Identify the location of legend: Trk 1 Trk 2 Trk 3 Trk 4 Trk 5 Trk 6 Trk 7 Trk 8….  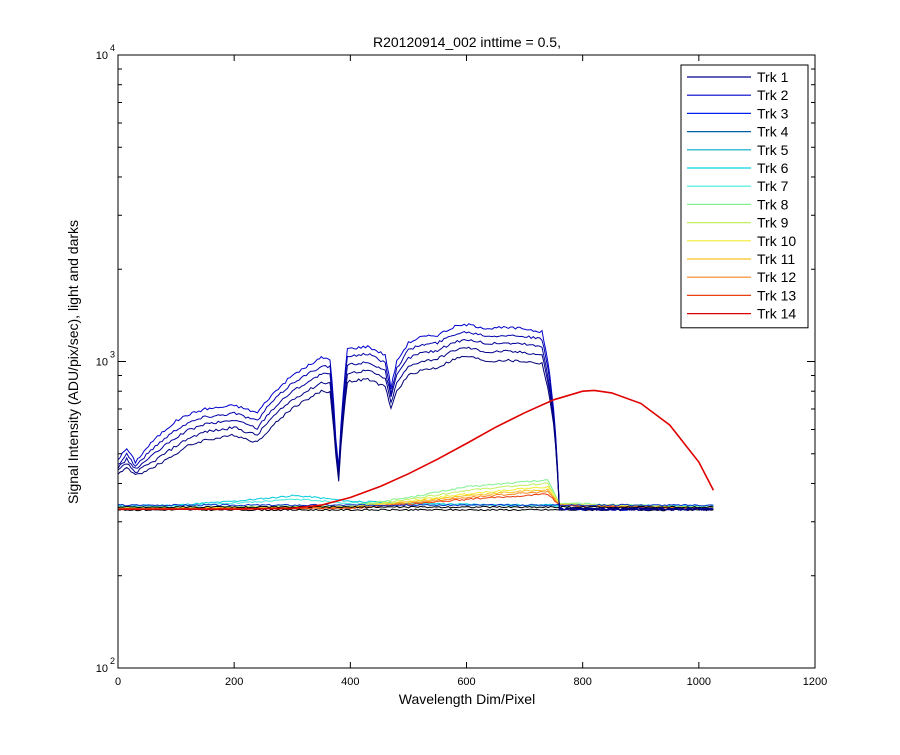
(744, 196).